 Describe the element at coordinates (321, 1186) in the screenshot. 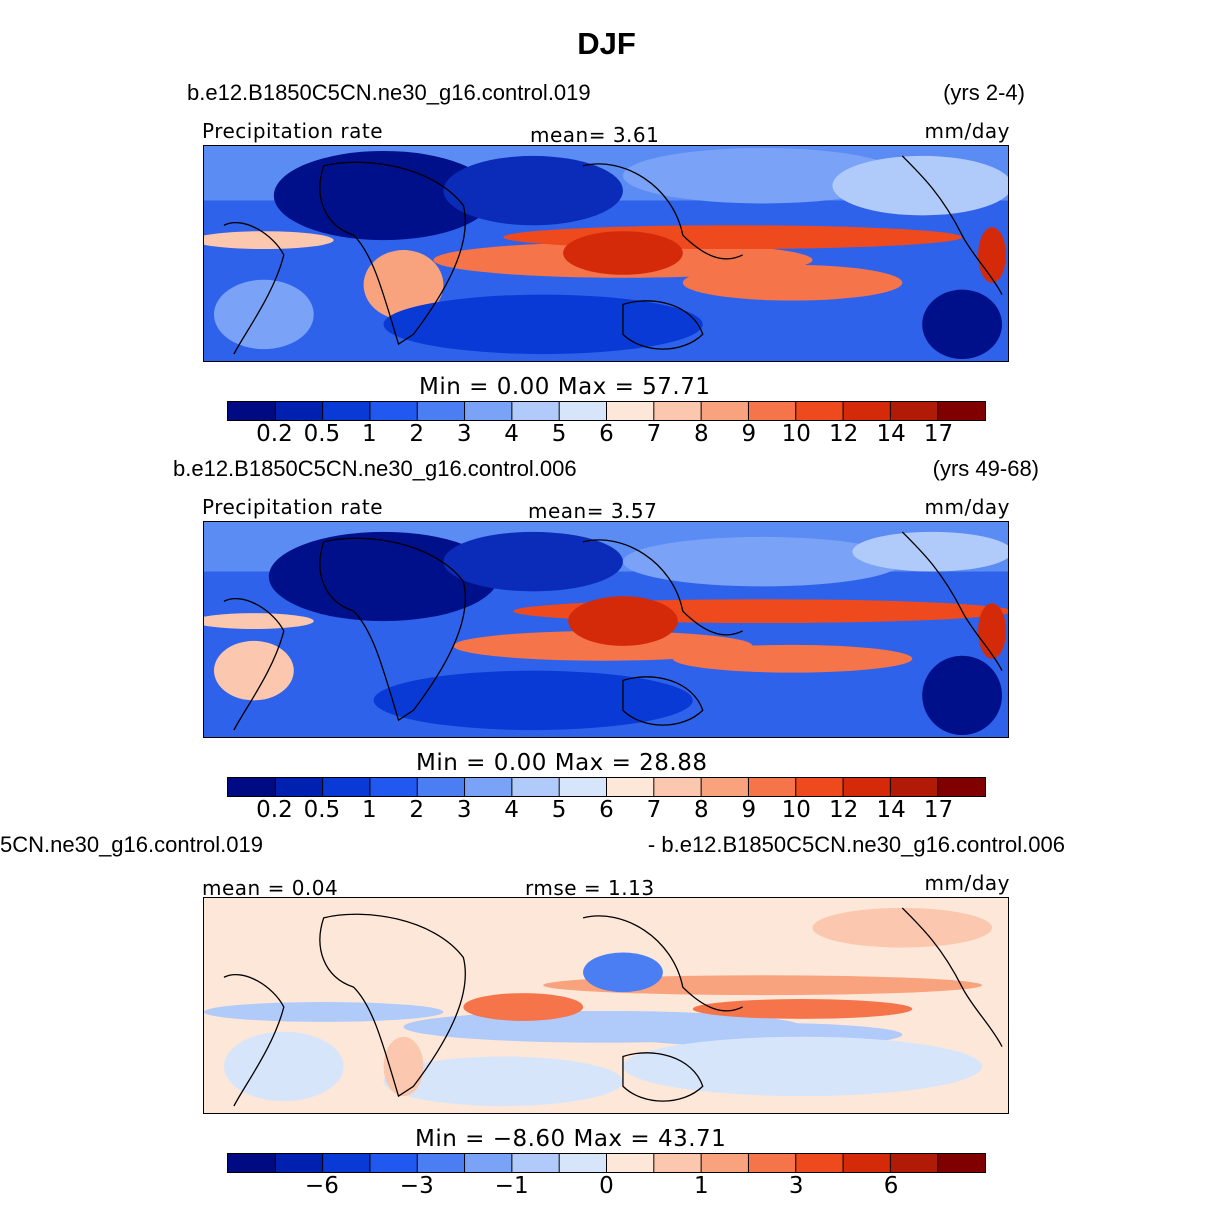

I see `colorbar-tick-label: −6` at that location.